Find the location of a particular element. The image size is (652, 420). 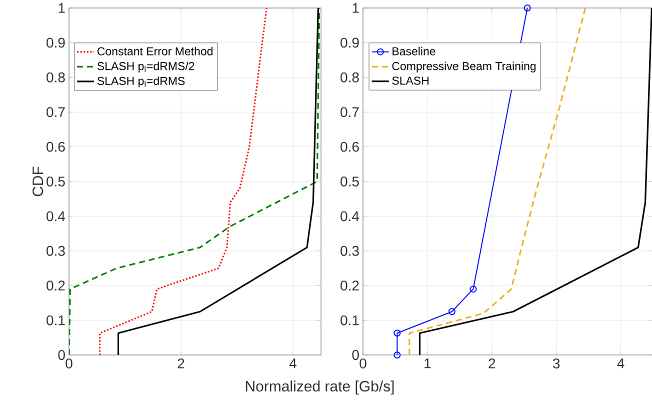

legend-label: Baseline is located at coordinates (414, 51).